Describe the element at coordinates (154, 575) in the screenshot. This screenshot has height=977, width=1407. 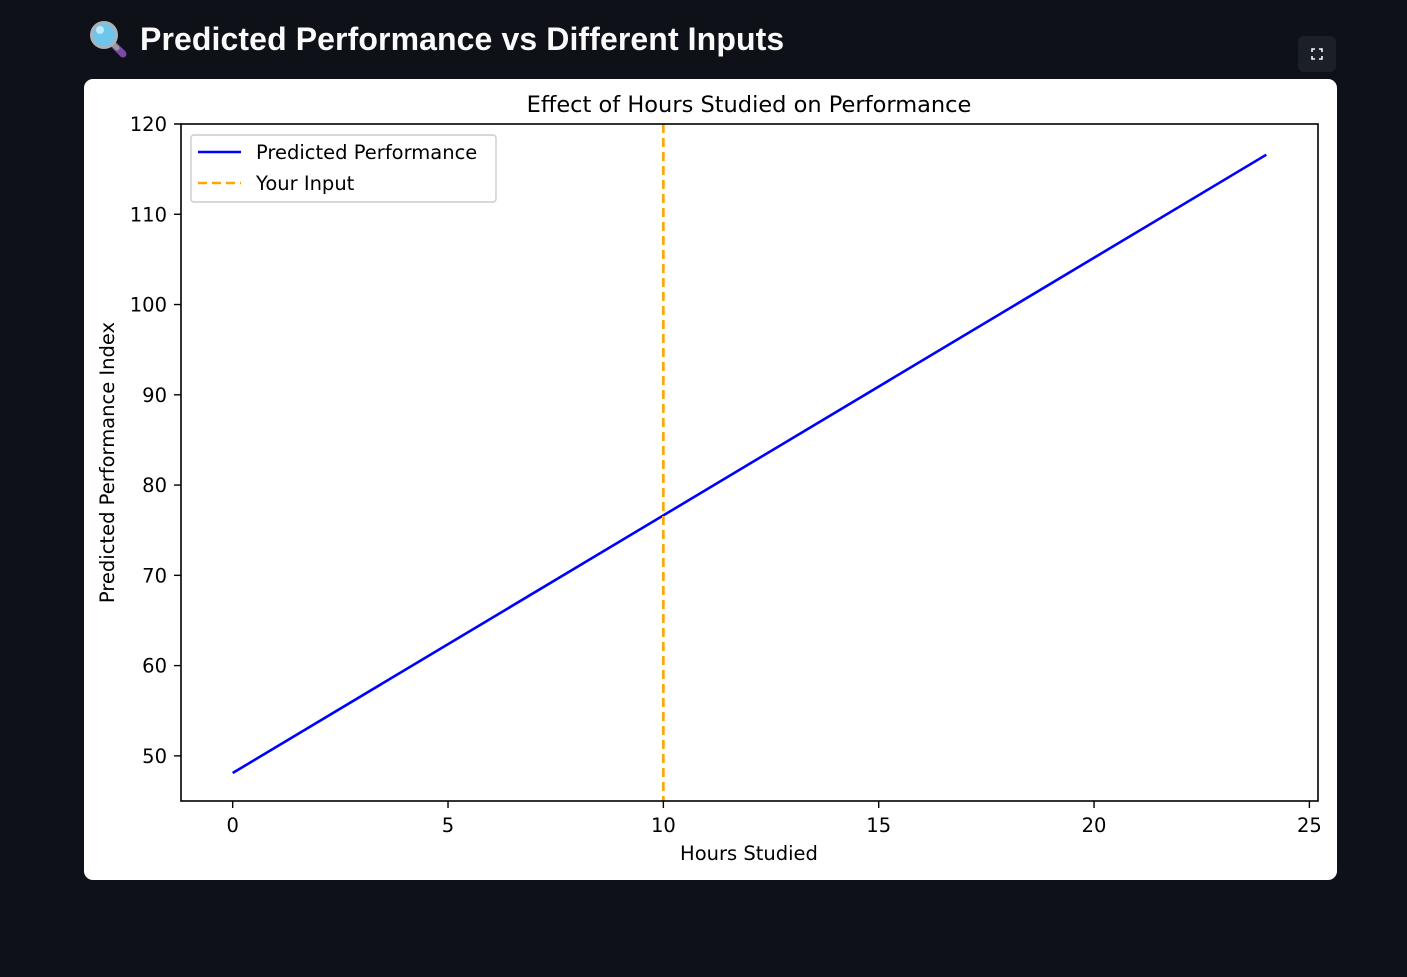
I see `y-tick-label: 70` at that location.